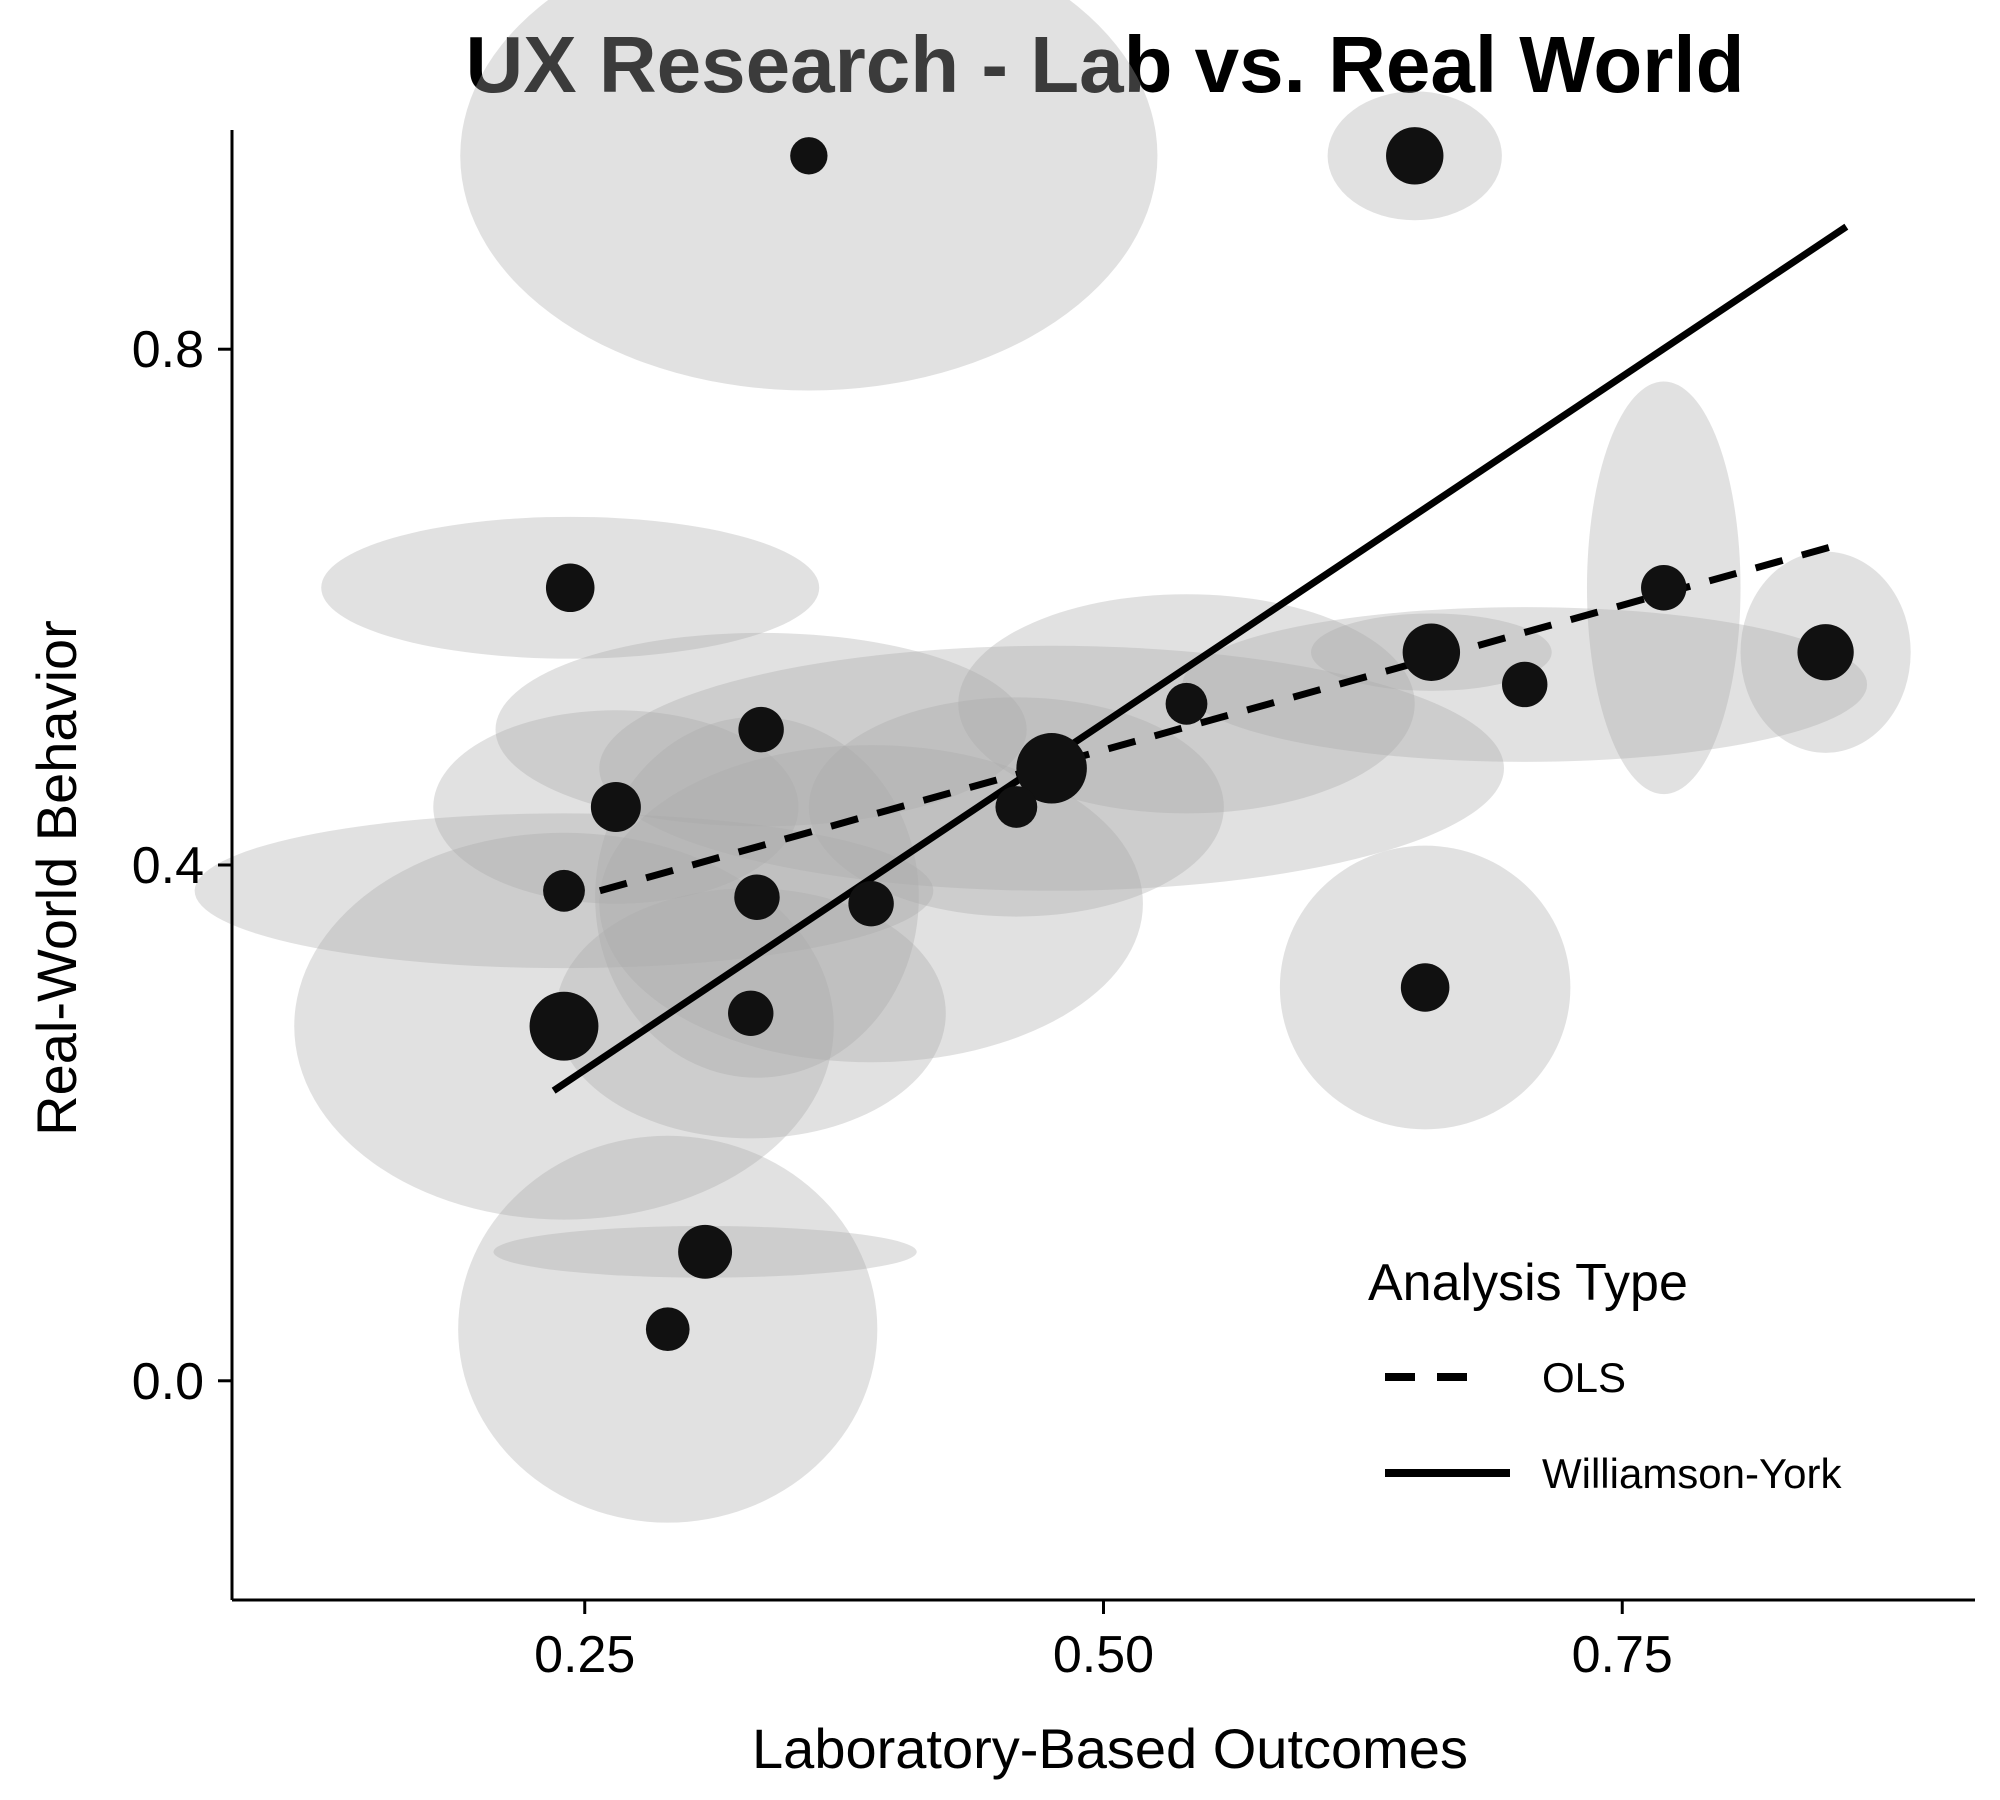 Image resolution: width=2000 pixels, height=1800 pixels. What do you see at coordinates (809, 195) in the screenshot?
I see `uncertainty-ellipse` at bounding box center [809, 195].